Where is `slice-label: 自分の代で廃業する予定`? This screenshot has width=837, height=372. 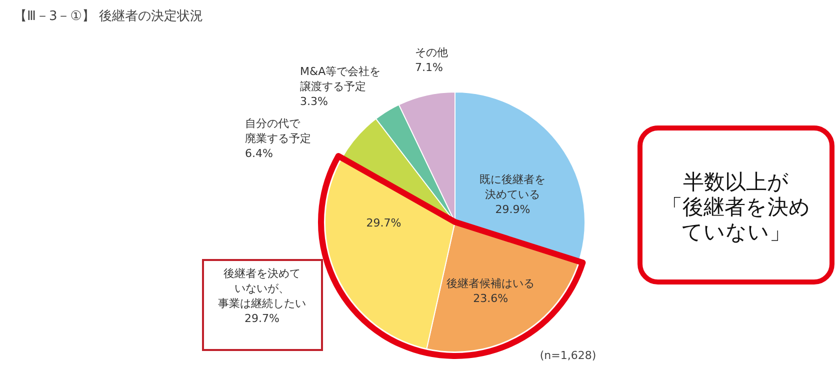 slice-label: 自分の代で廃業する予定 is located at coordinates (278, 131).